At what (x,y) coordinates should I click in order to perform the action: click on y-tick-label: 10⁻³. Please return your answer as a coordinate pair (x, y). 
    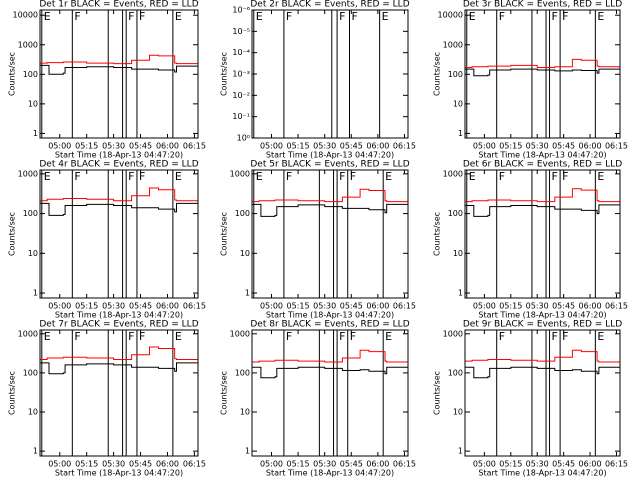
    Looking at the image, I should click on (241, 74).